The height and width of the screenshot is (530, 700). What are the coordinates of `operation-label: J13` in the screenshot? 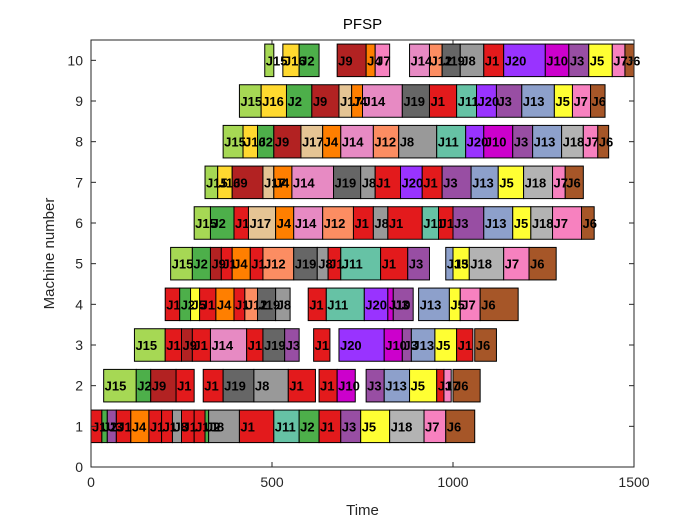 It's located at (458, 264).